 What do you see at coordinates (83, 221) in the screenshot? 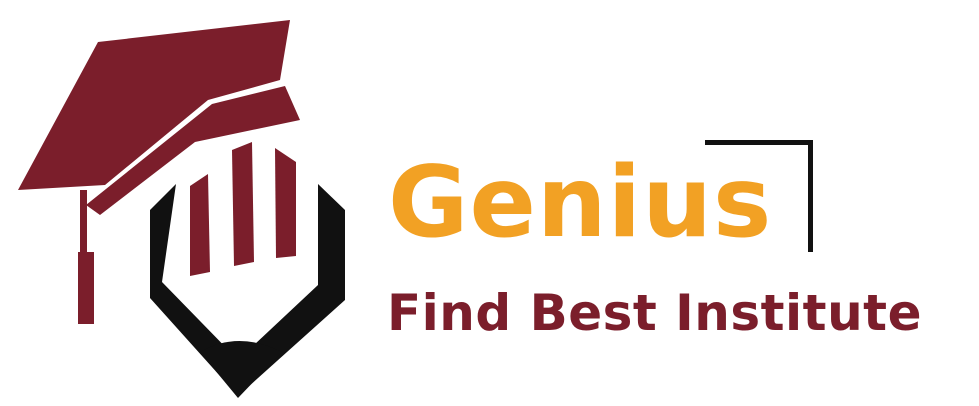
I see `tassel-cord` at bounding box center [83, 221].